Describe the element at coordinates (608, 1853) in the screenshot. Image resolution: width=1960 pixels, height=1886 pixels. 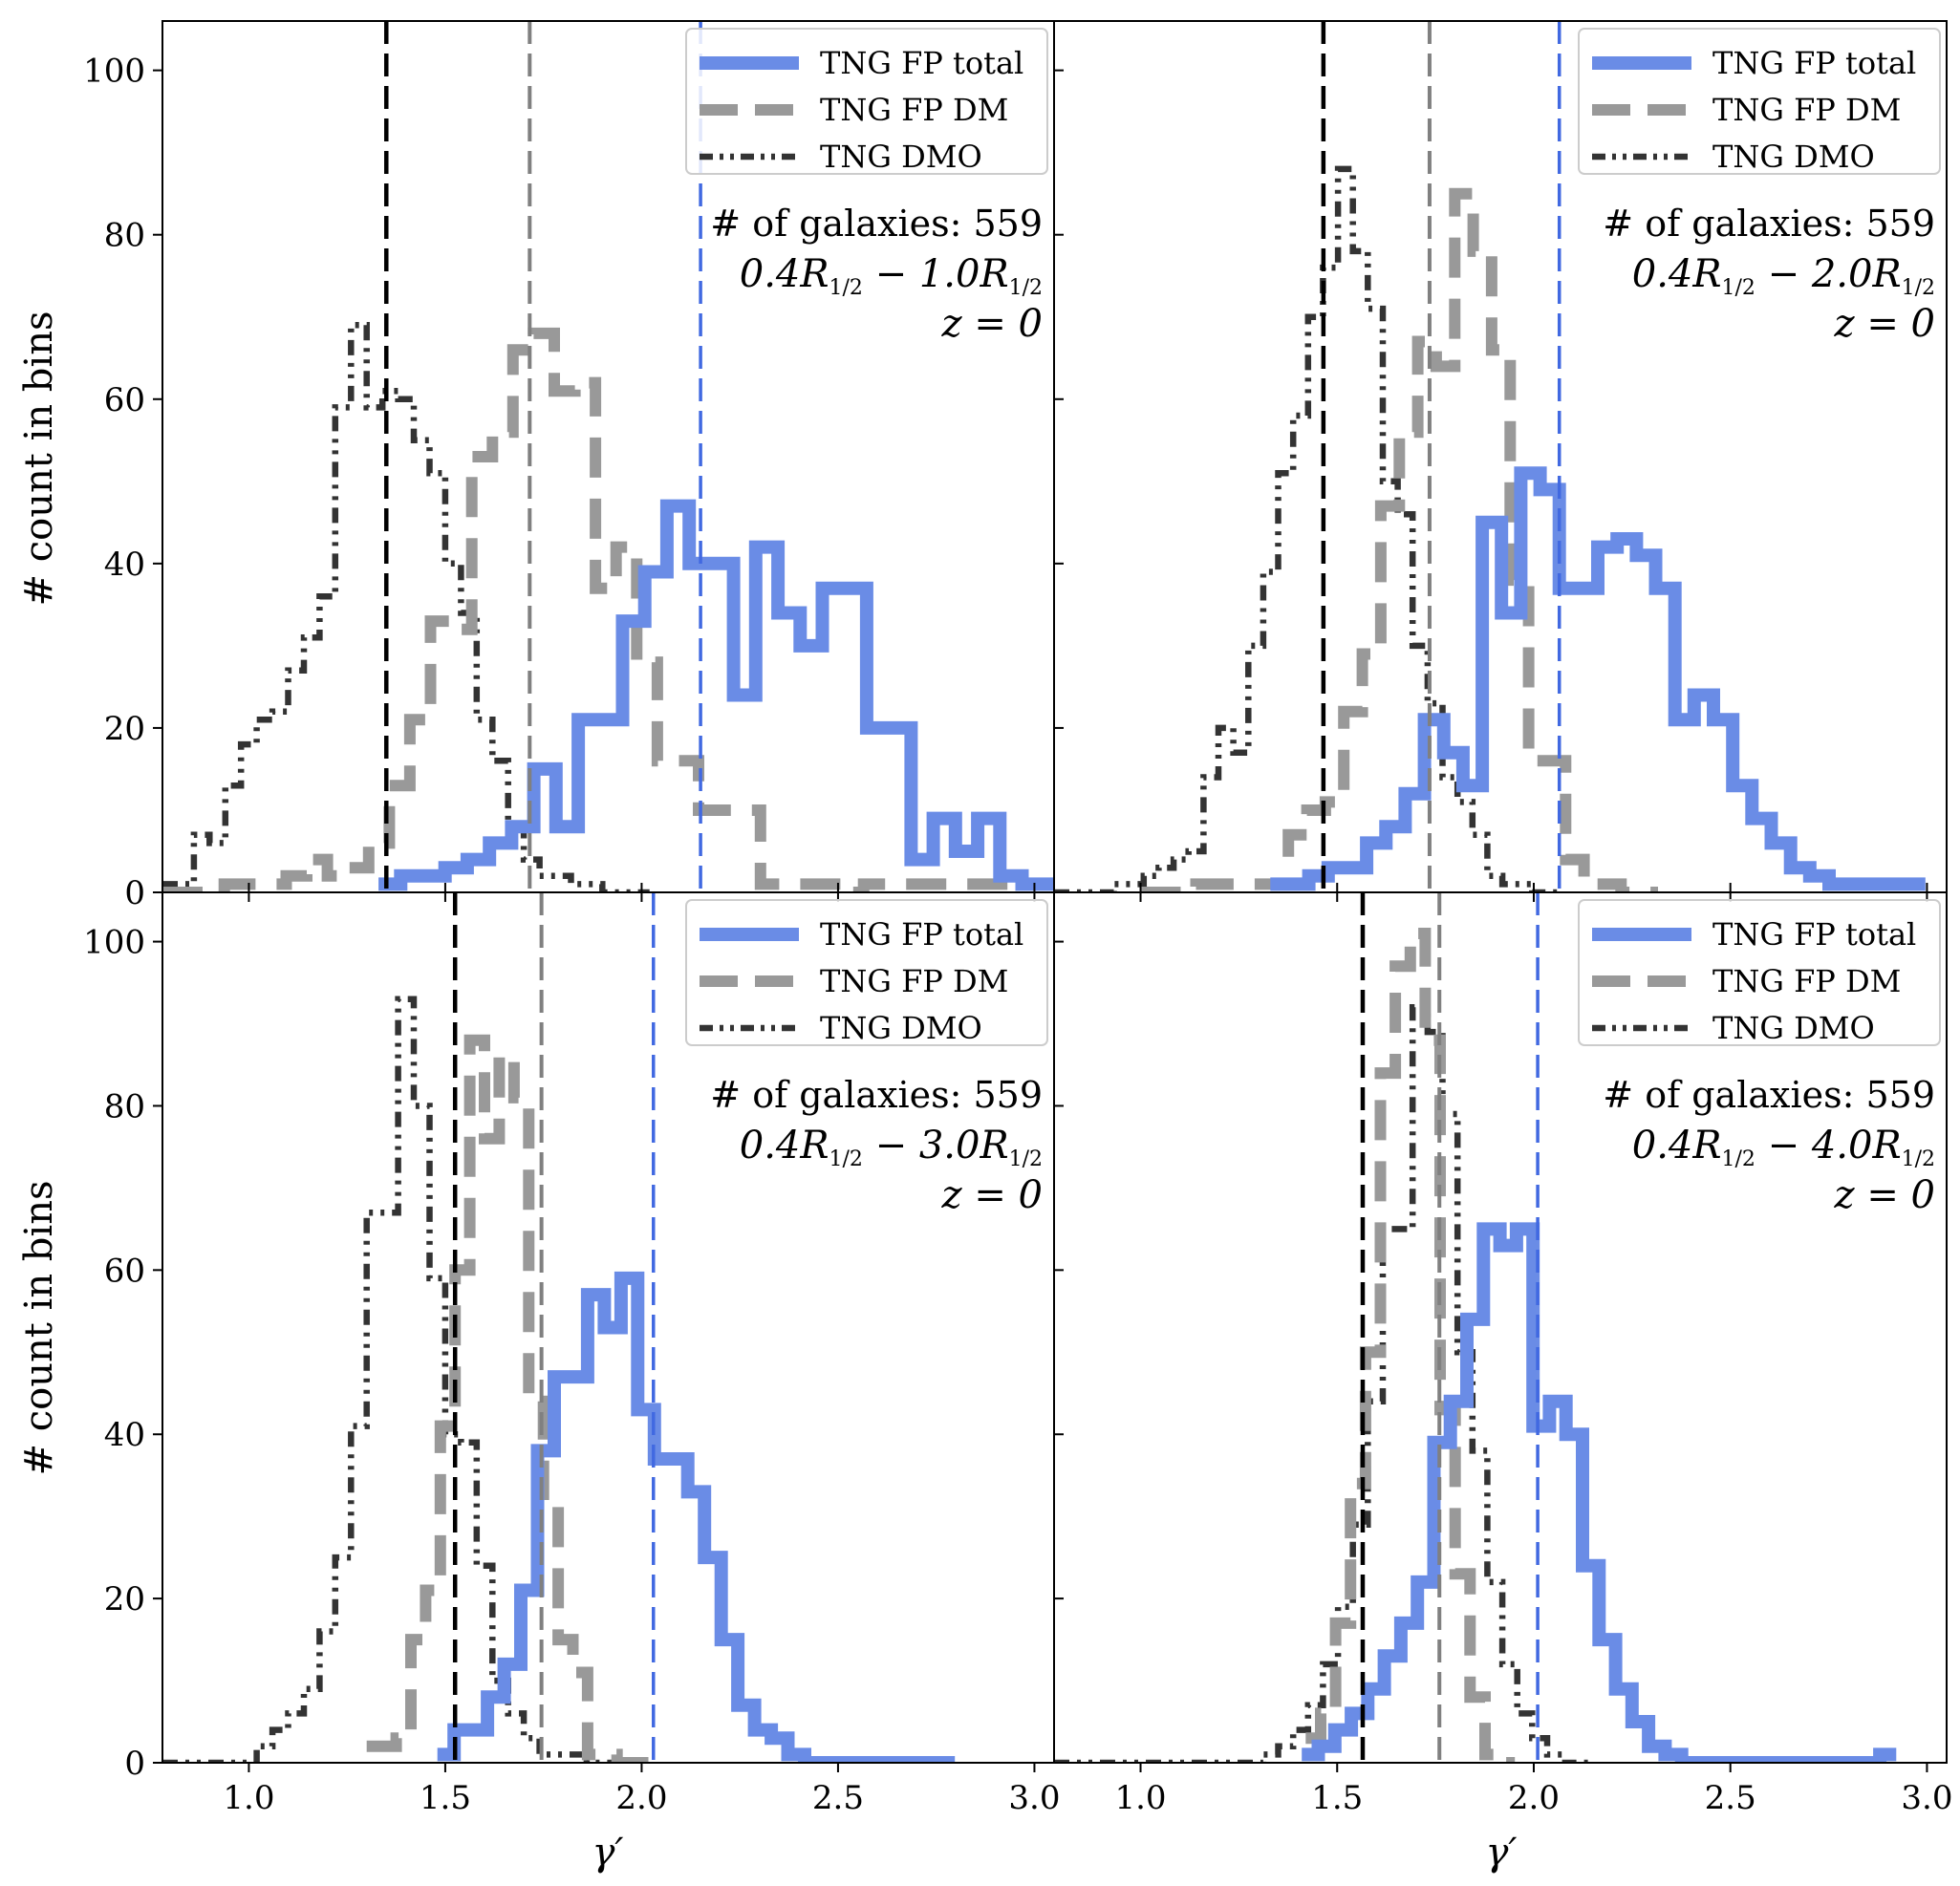
I see `x-axis-label-left: γ′` at that location.